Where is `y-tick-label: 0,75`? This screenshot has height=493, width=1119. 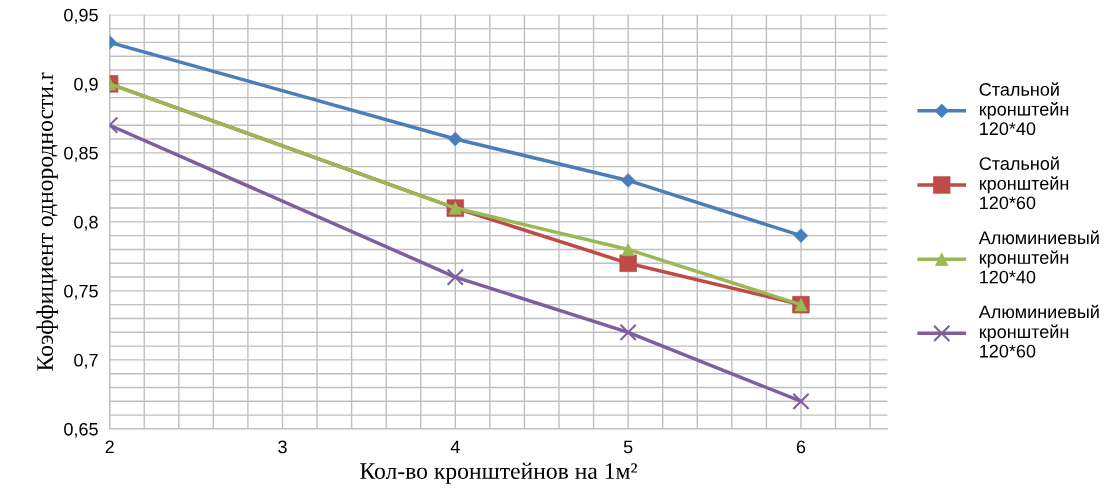
y-tick-label: 0,75 is located at coordinates (81, 292).